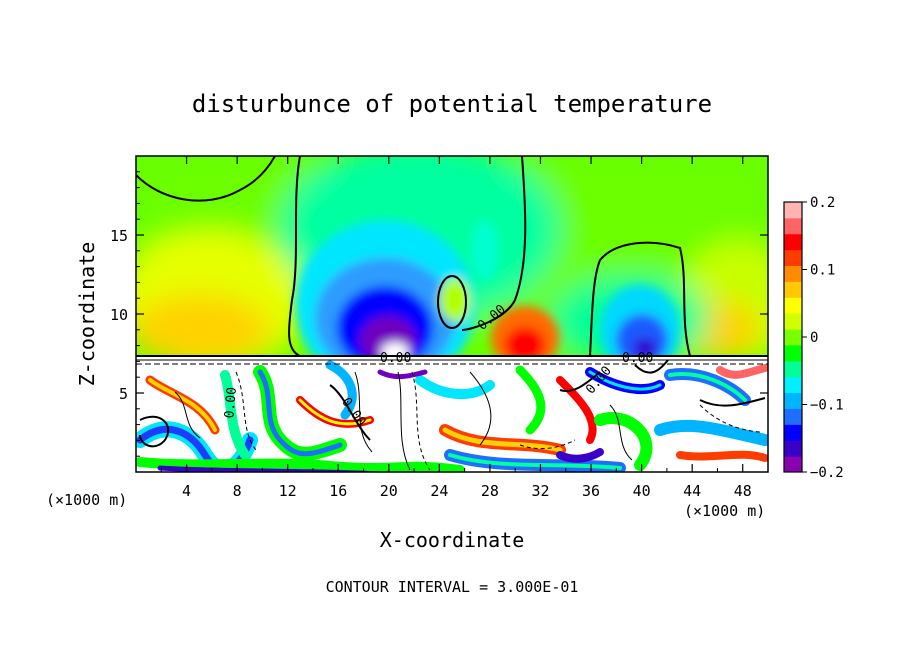 This screenshot has width=904, height=654. What do you see at coordinates (452, 414) in the screenshot?
I see `lower-turbulent-field` at bounding box center [452, 414].